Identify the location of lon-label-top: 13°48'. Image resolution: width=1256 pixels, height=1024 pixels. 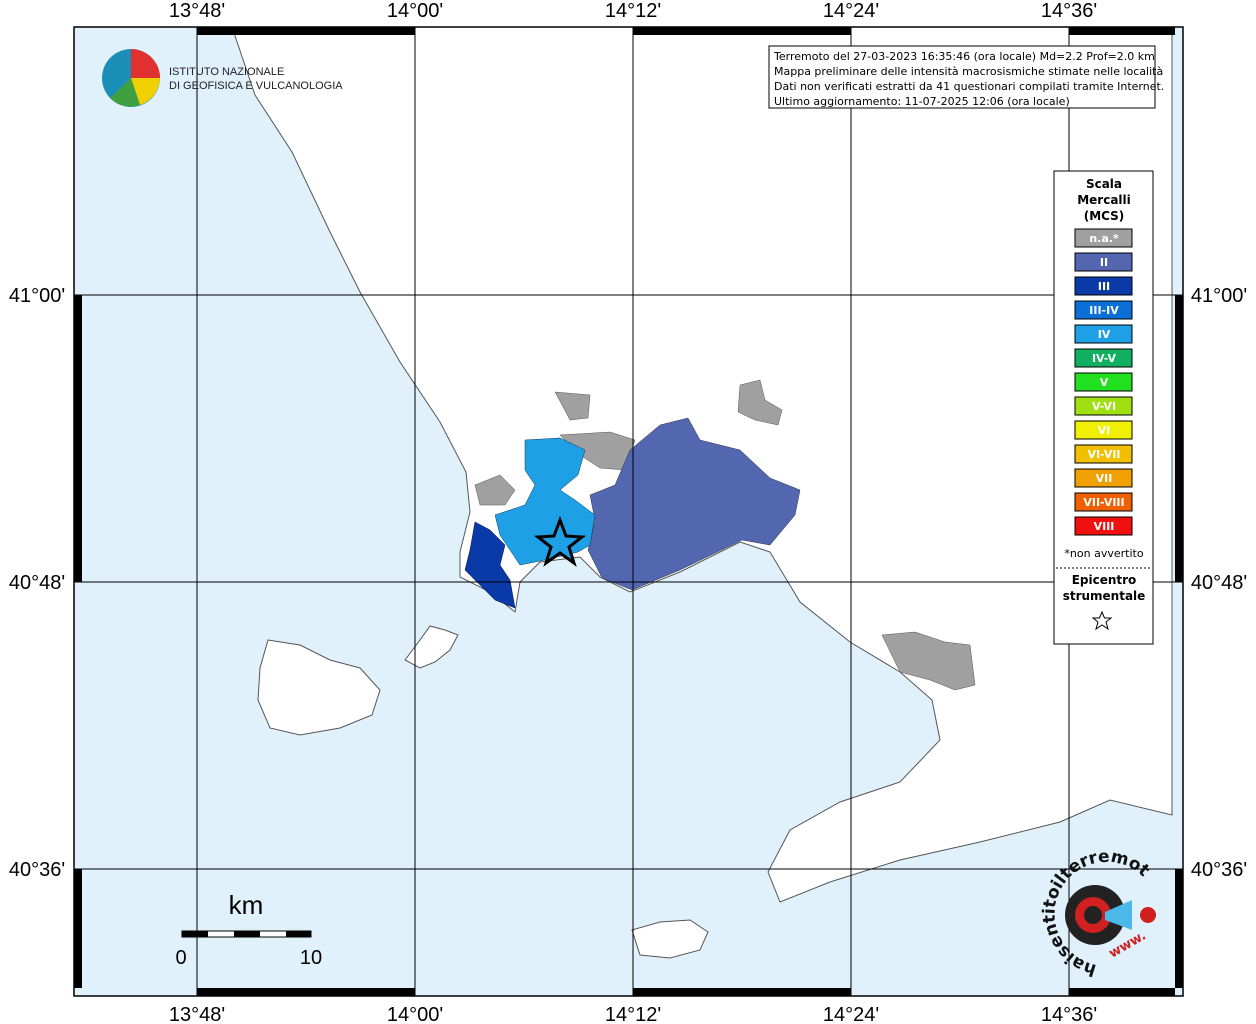
(197, 11).